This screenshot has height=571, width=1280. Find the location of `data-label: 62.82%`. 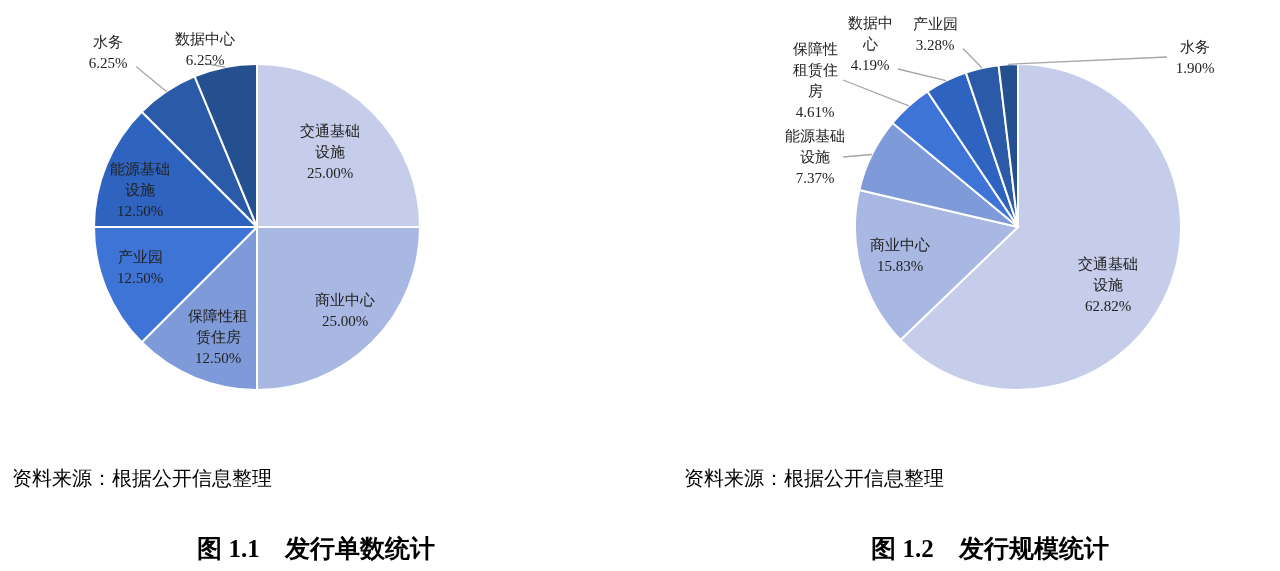

data-label: 62.82% is located at coordinates (1108, 306).